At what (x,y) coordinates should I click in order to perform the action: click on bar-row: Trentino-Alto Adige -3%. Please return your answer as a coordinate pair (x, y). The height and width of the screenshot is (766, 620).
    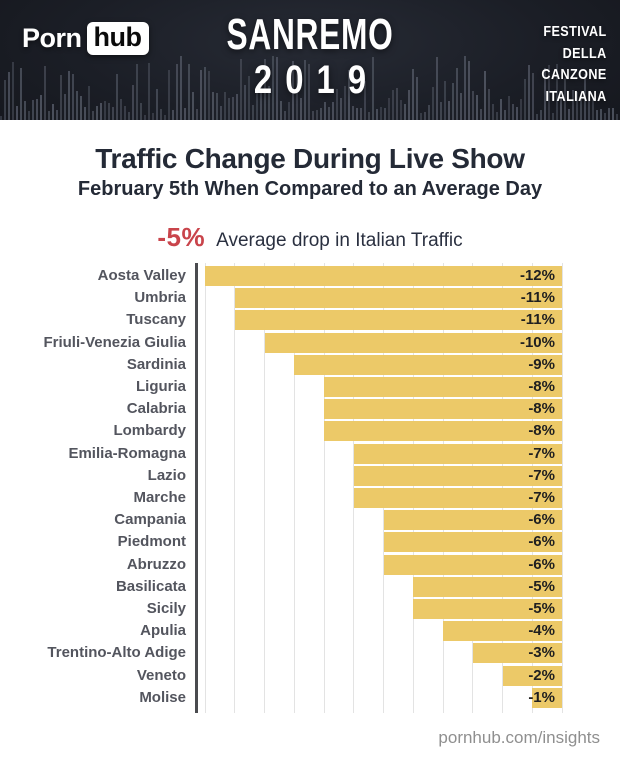
    Looking at the image, I should click on (310, 653).